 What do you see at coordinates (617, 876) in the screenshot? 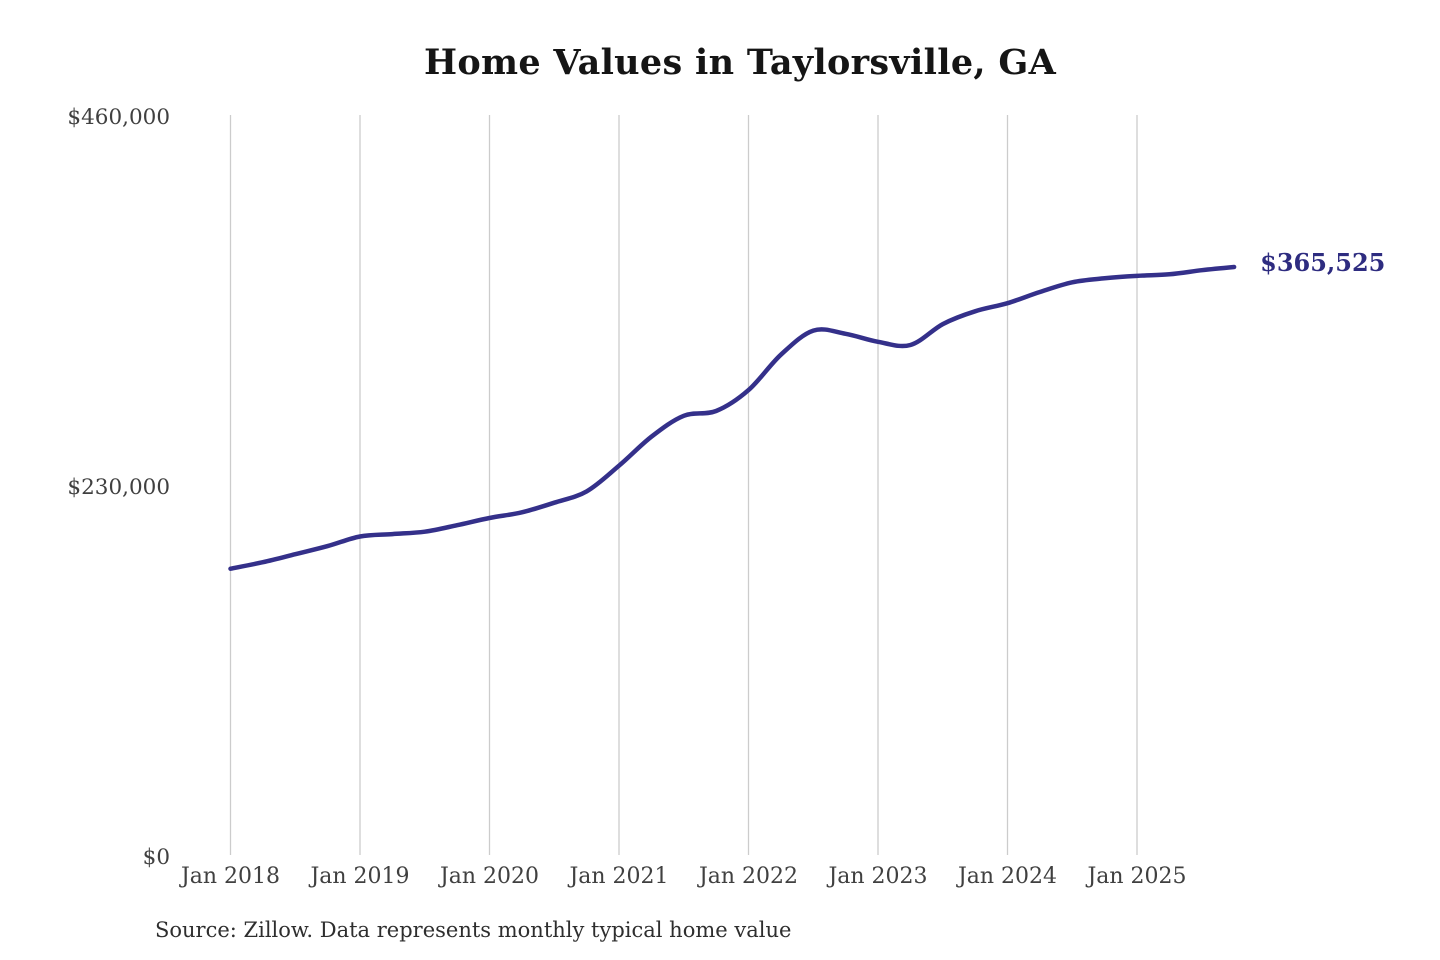
I see `x-tick-label: Jan 2021` at bounding box center [617, 876].